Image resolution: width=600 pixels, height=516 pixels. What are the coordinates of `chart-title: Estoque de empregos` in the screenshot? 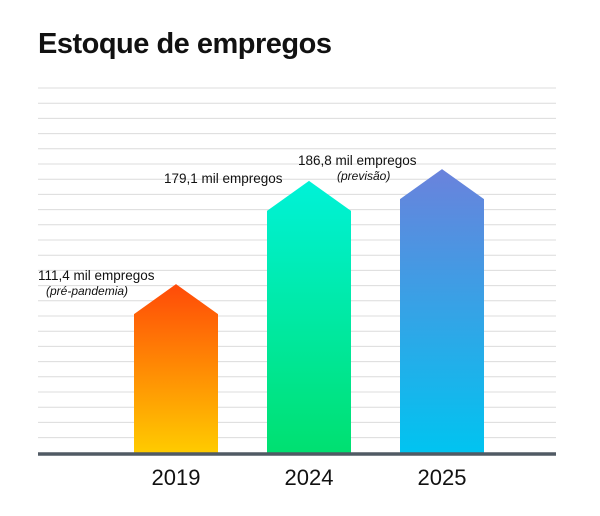 It's located at (185, 44).